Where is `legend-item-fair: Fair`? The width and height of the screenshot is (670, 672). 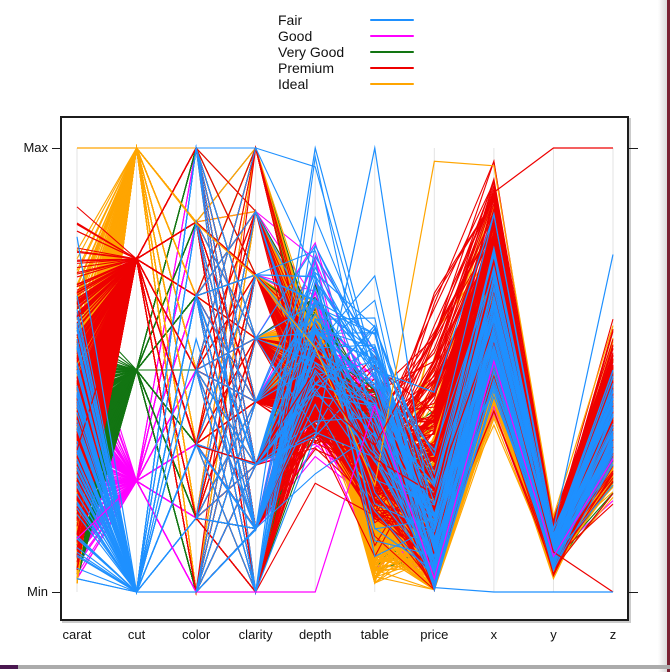
legend-item-fair: Fair is located at coordinates (346, 20).